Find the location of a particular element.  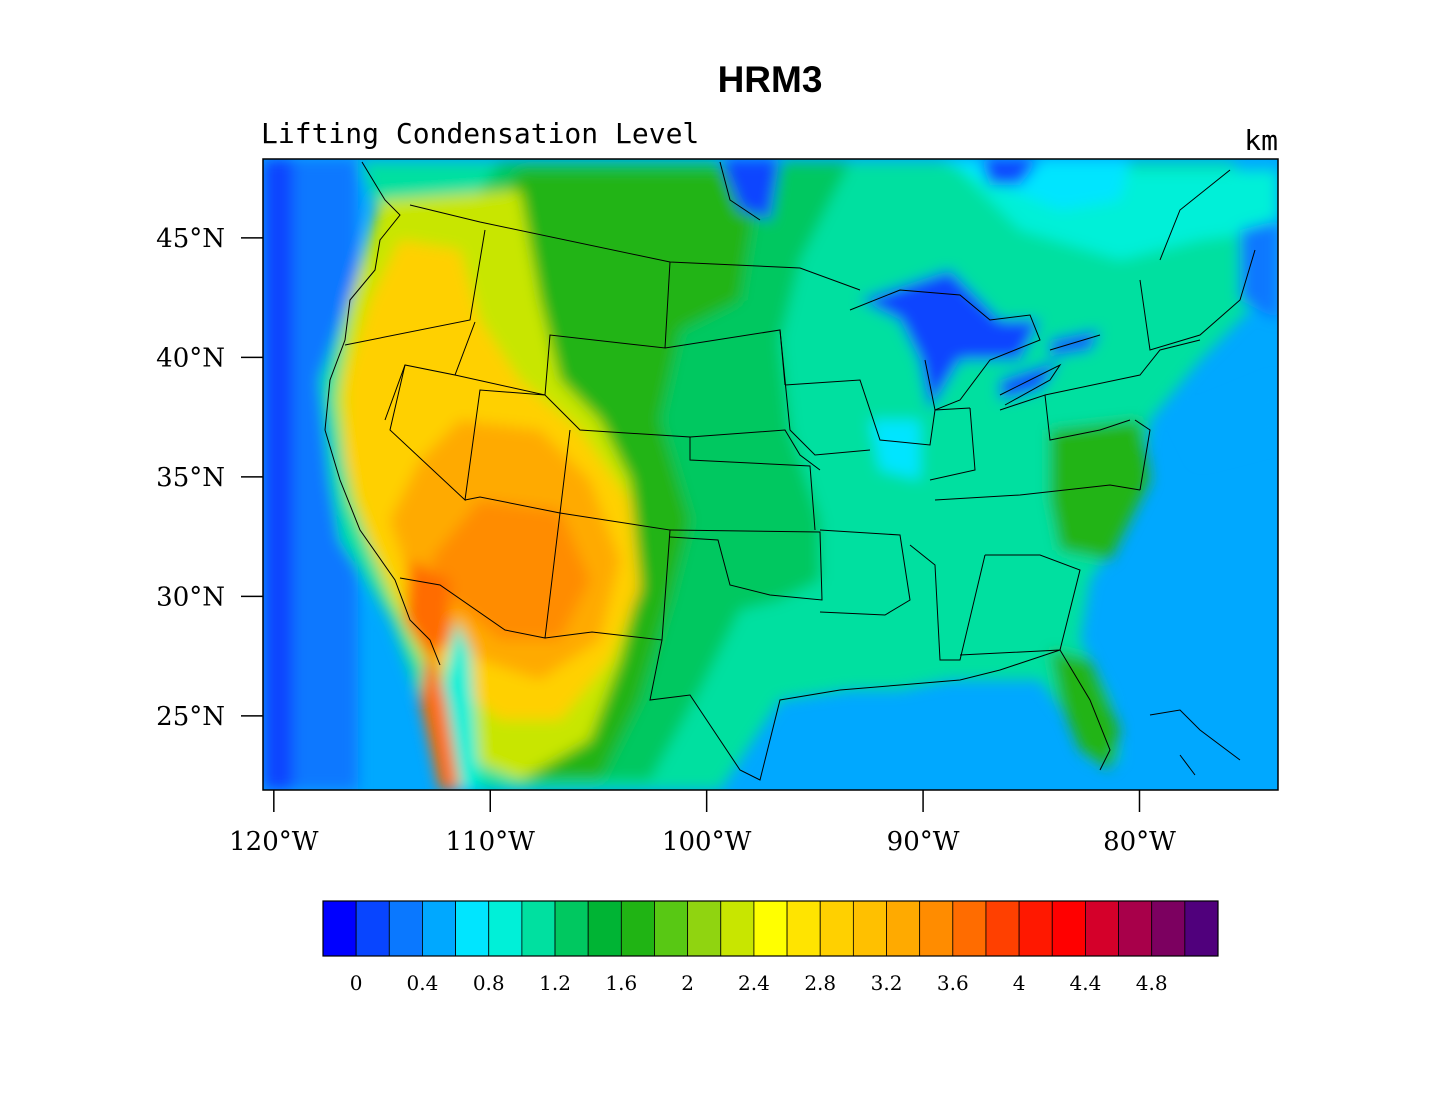

colorbar-label: 0 is located at coordinates (356, 983).